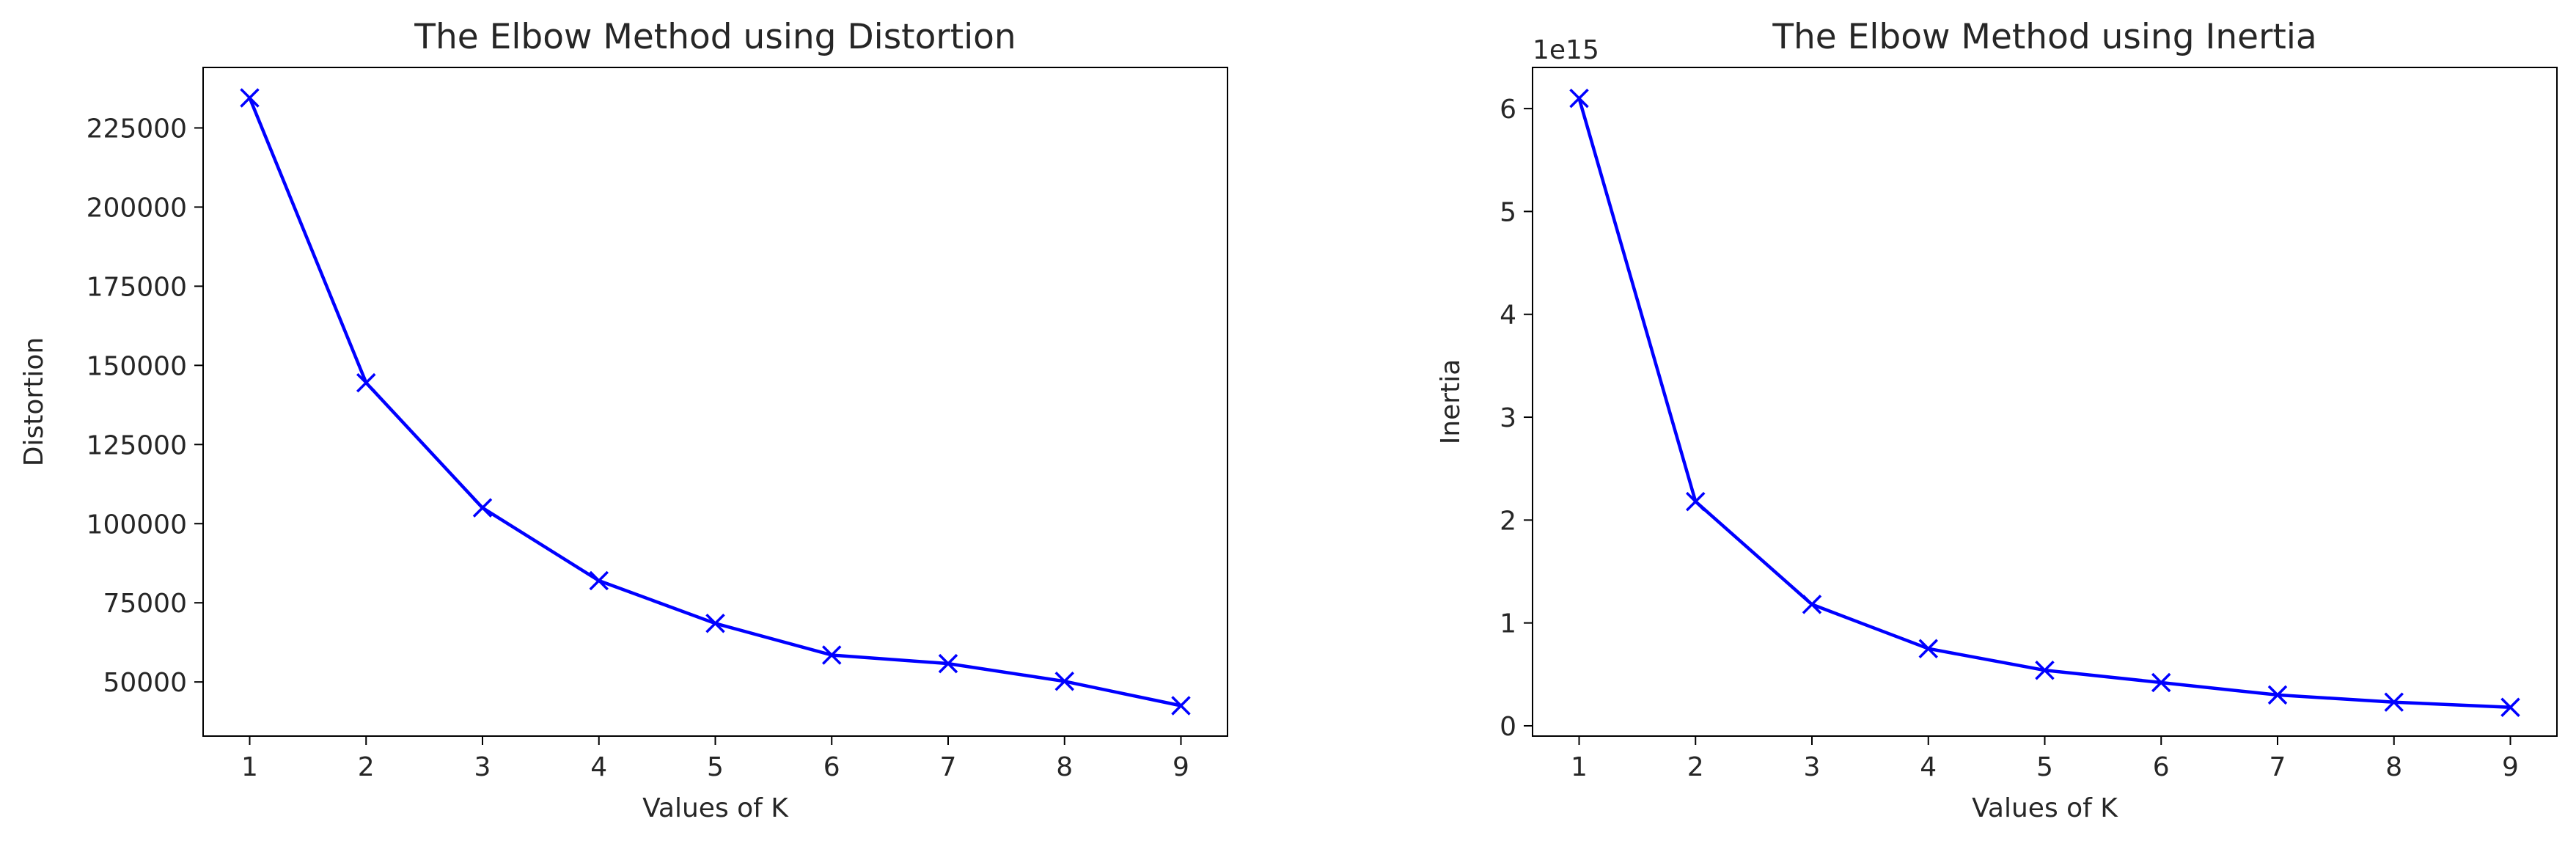 This screenshot has height=849, width=2576. What do you see at coordinates (1508, 418) in the screenshot?
I see `y-tick-label: 3` at bounding box center [1508, 418].